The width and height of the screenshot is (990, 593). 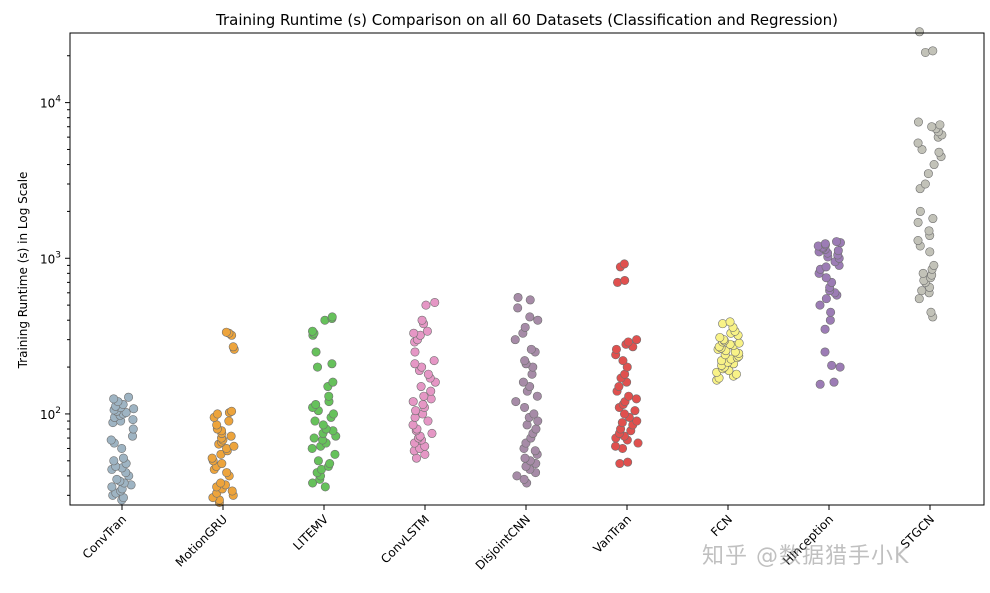 I want to click on series-HInception, so click(x=829, y=313).